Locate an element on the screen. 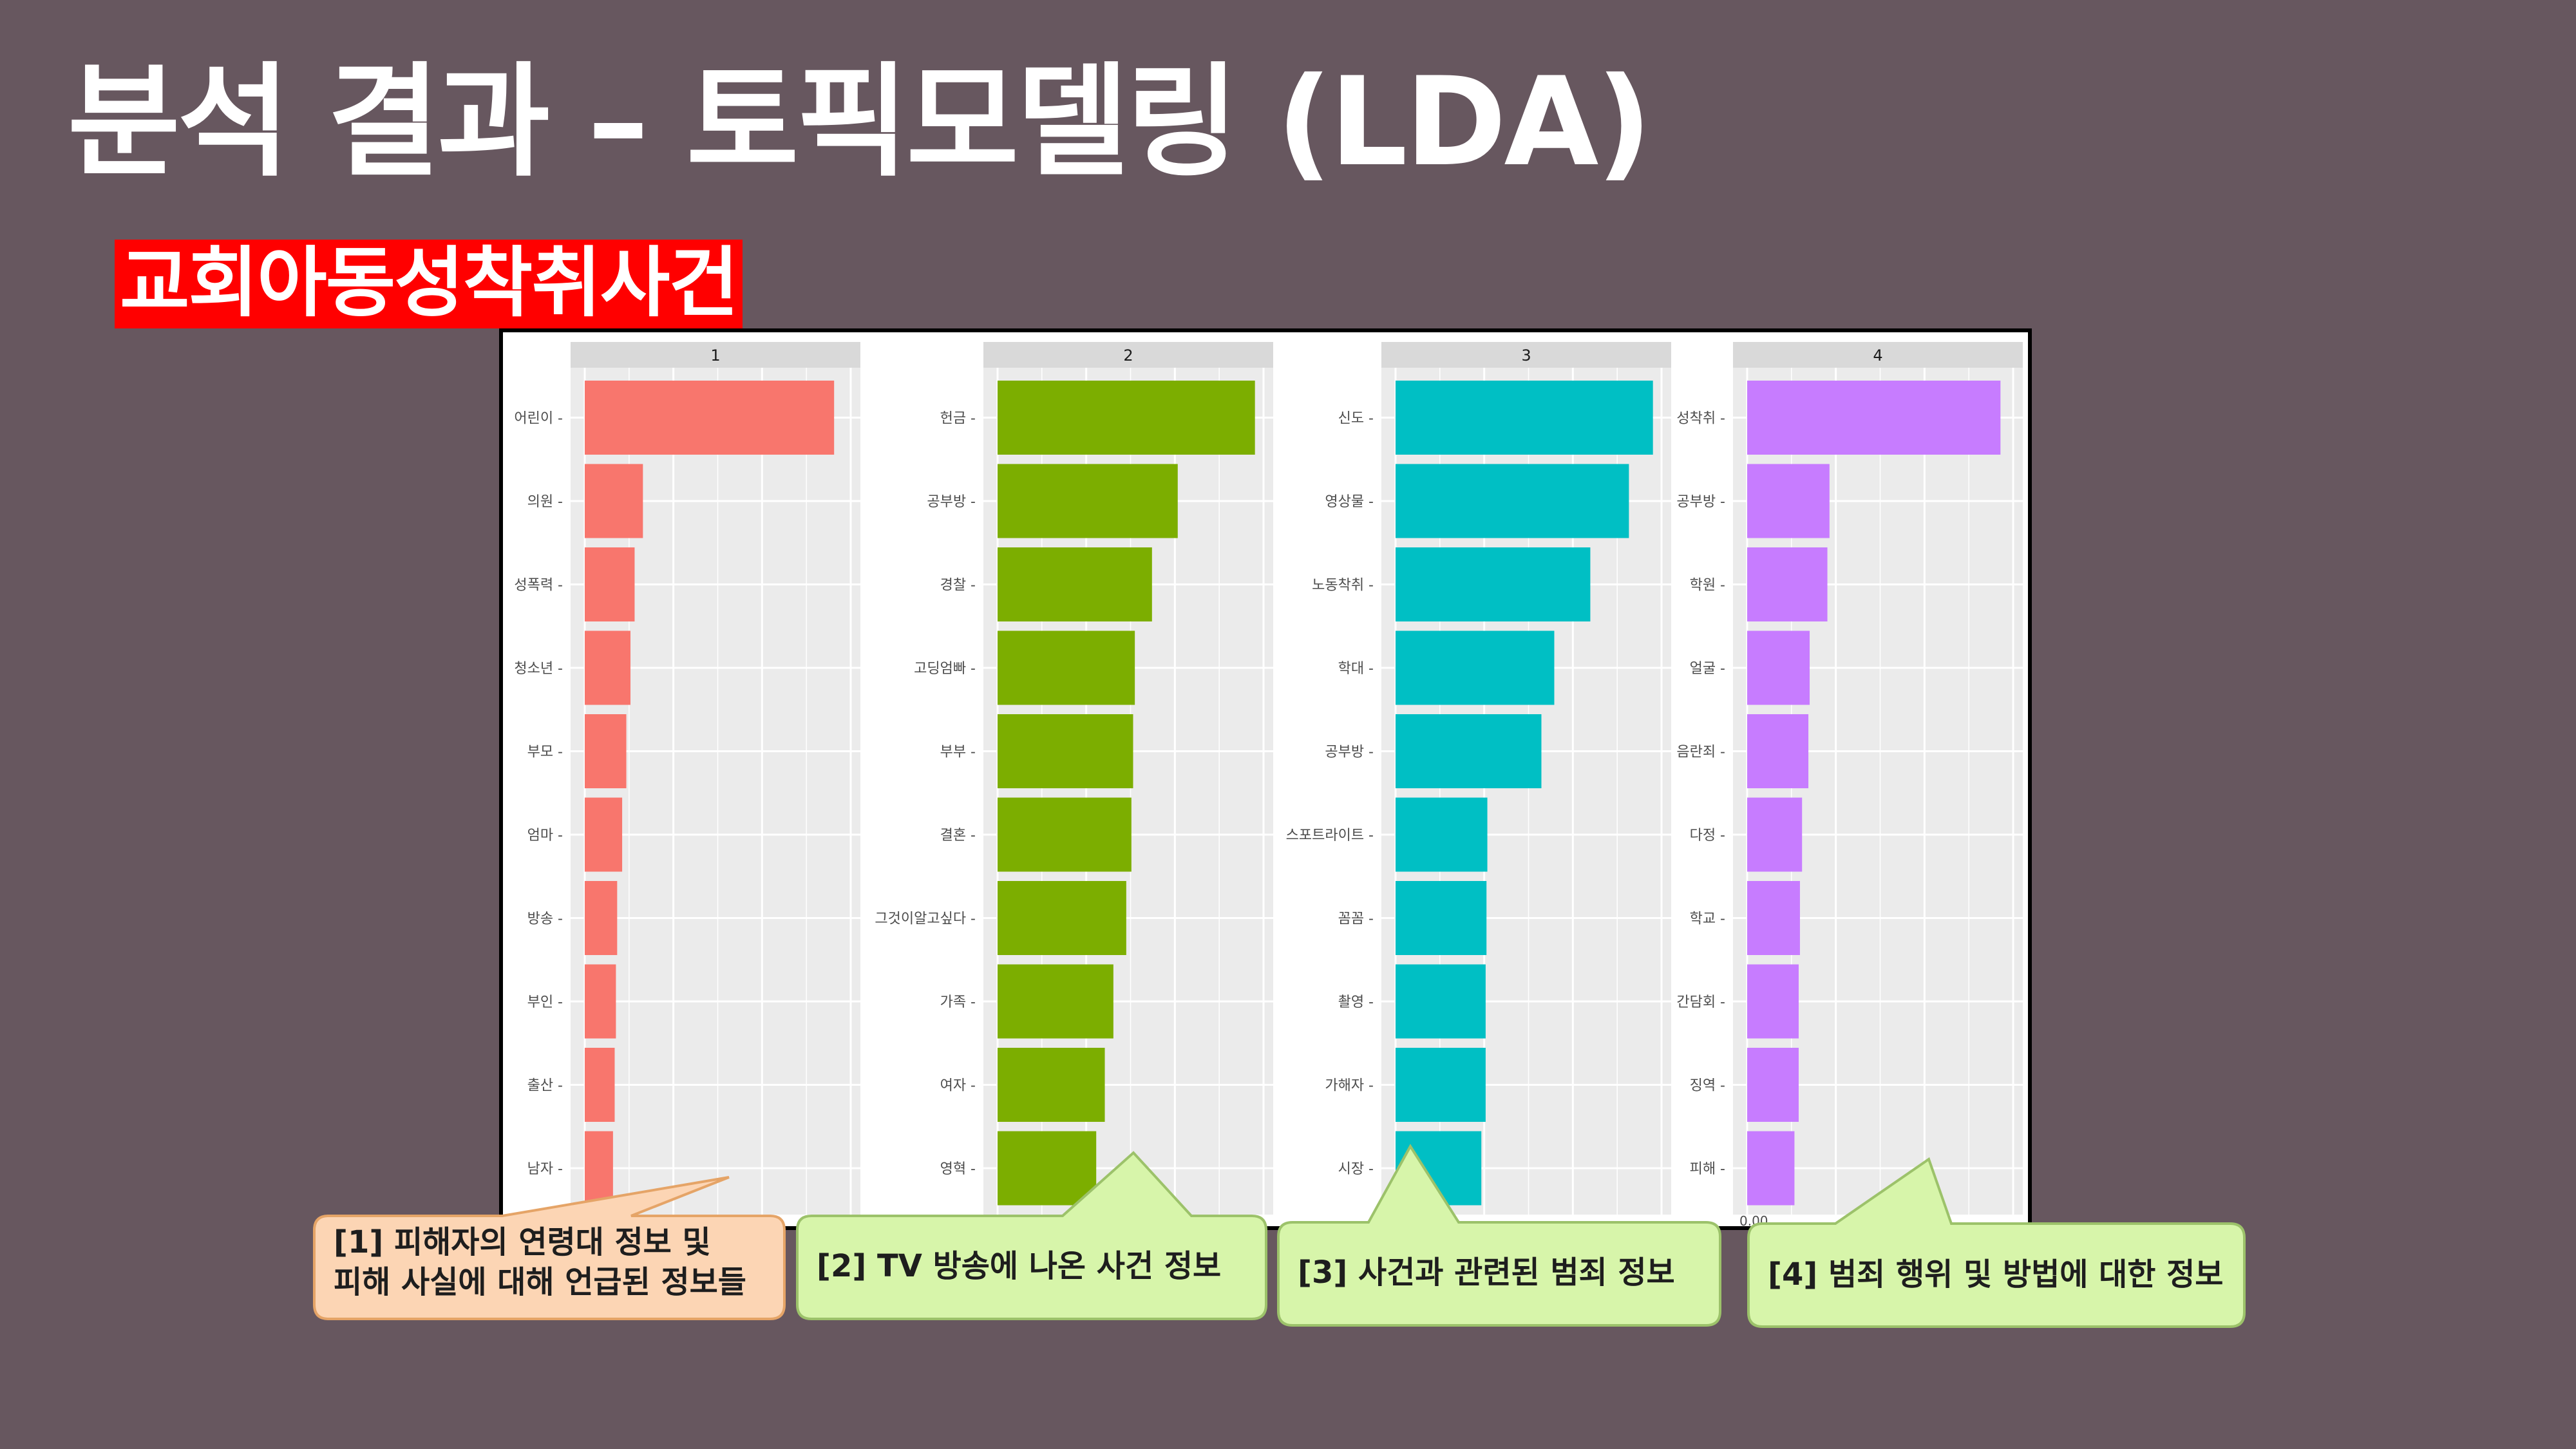 The image size is (2576, 1449). term-label: 신도 - is located at coordinates (1356, 419).